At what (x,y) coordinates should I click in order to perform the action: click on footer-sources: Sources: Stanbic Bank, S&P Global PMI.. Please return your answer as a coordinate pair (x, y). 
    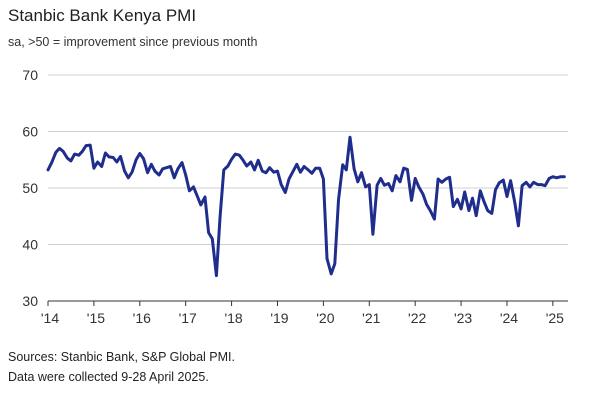
    Looking at the image, I should click on (121, 357).